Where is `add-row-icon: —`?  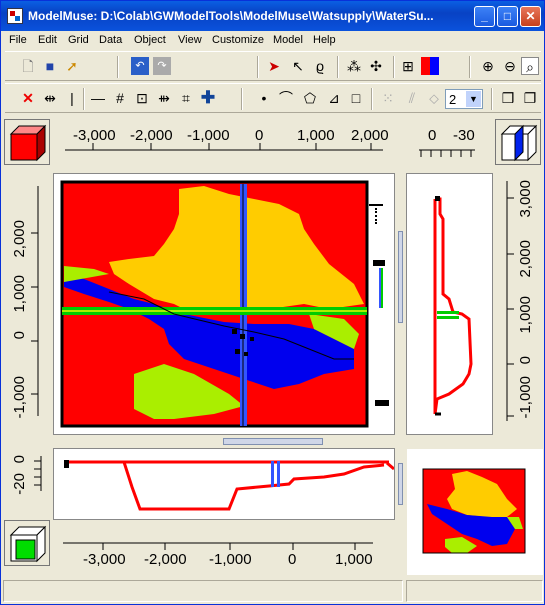
add-row-icon: — is located at coordinates (98, 98).